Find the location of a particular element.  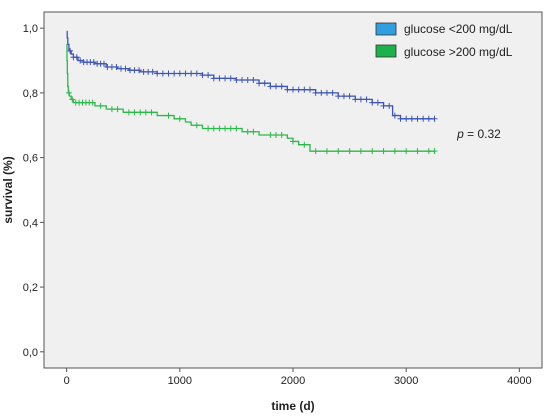

y-tick-label: 0,2 is located at coordinates (30, 288).